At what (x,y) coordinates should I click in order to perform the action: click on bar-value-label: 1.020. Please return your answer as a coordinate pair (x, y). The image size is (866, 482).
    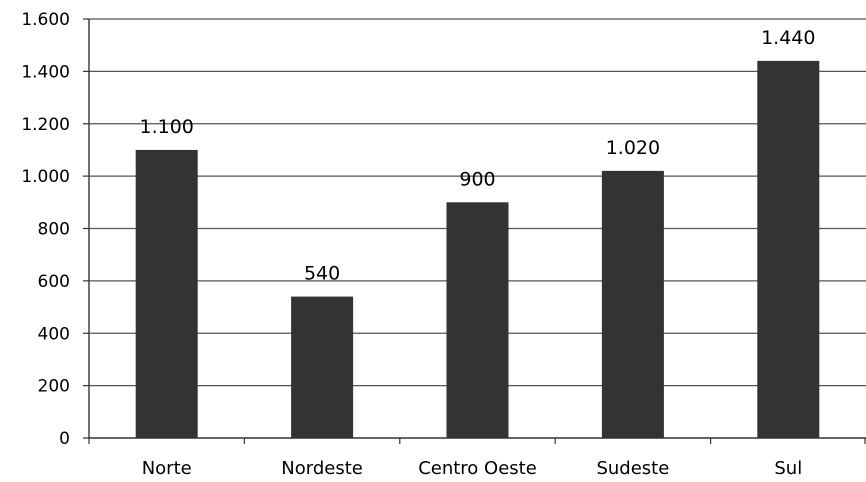
    Looking at the image, I should click on (633, 148).